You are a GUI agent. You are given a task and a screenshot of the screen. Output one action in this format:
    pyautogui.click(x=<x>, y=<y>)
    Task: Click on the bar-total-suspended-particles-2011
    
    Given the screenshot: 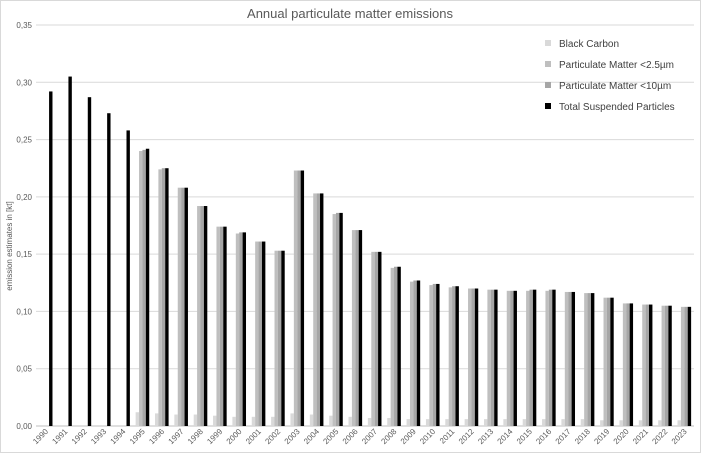 What is the action you would take?
    pyautogui.click(x=457, y=356)
    